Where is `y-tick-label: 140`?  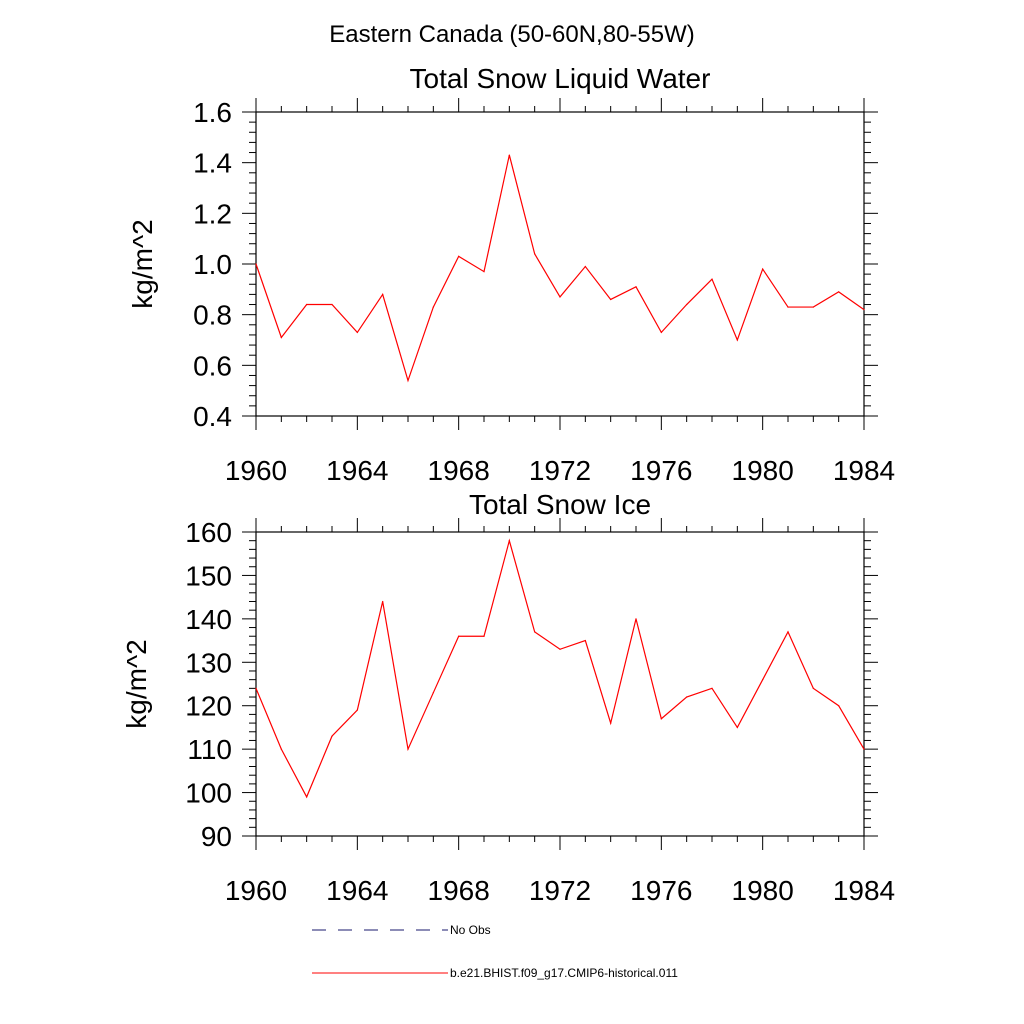
y-tick-label: 140 is located at coordinates (208, 619).